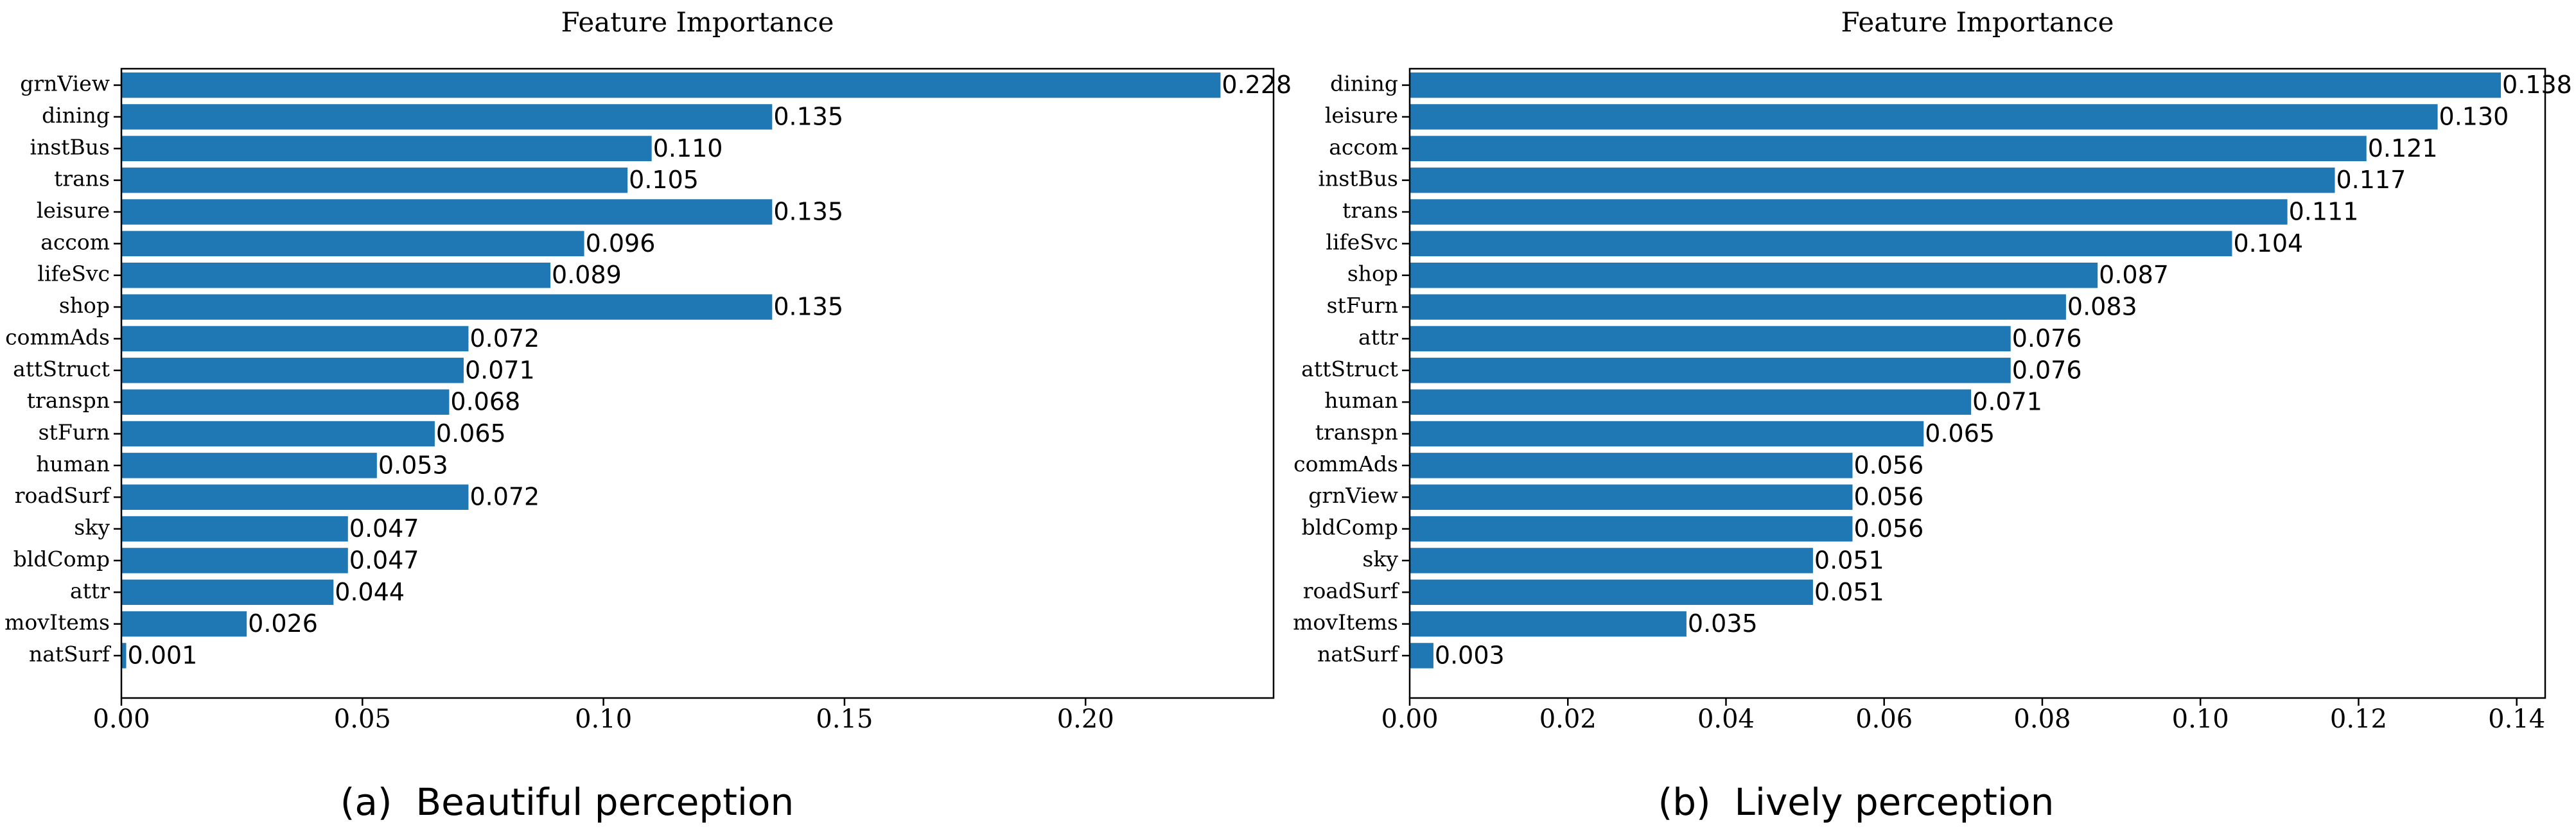 The width and height of the screenshot is (2576, 838). Describe the element at coordinates (1085, 719) in the screenshot. I see `x-tick-label: 0.20` at that location.